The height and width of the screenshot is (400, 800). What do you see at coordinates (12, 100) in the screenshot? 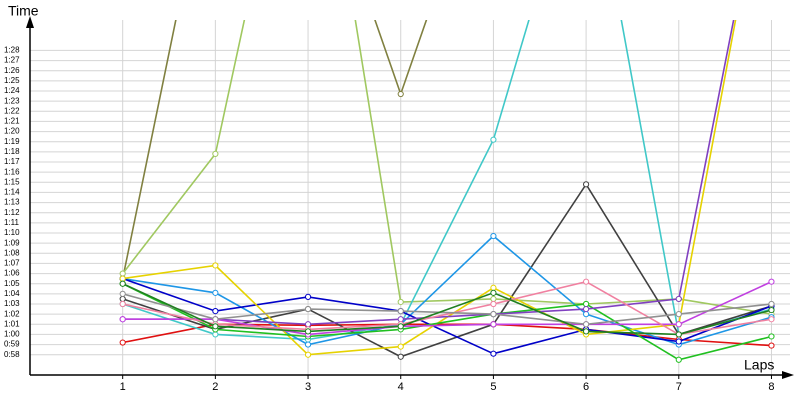
I see `y-tick-label: 1:23` at bounding box center [12, 100].